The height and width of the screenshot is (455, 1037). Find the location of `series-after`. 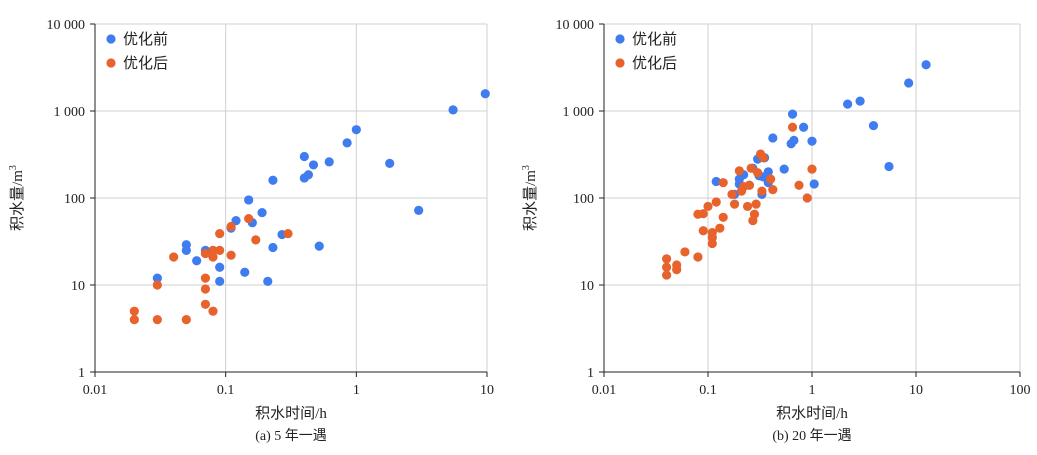

series-after is located at coordinates (739, 201).